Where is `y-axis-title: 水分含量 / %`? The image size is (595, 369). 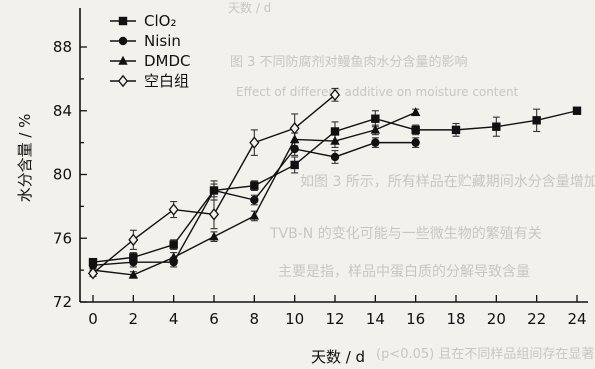 y-axis-title: 水分含量 / % is located at coordinates (25, 158).